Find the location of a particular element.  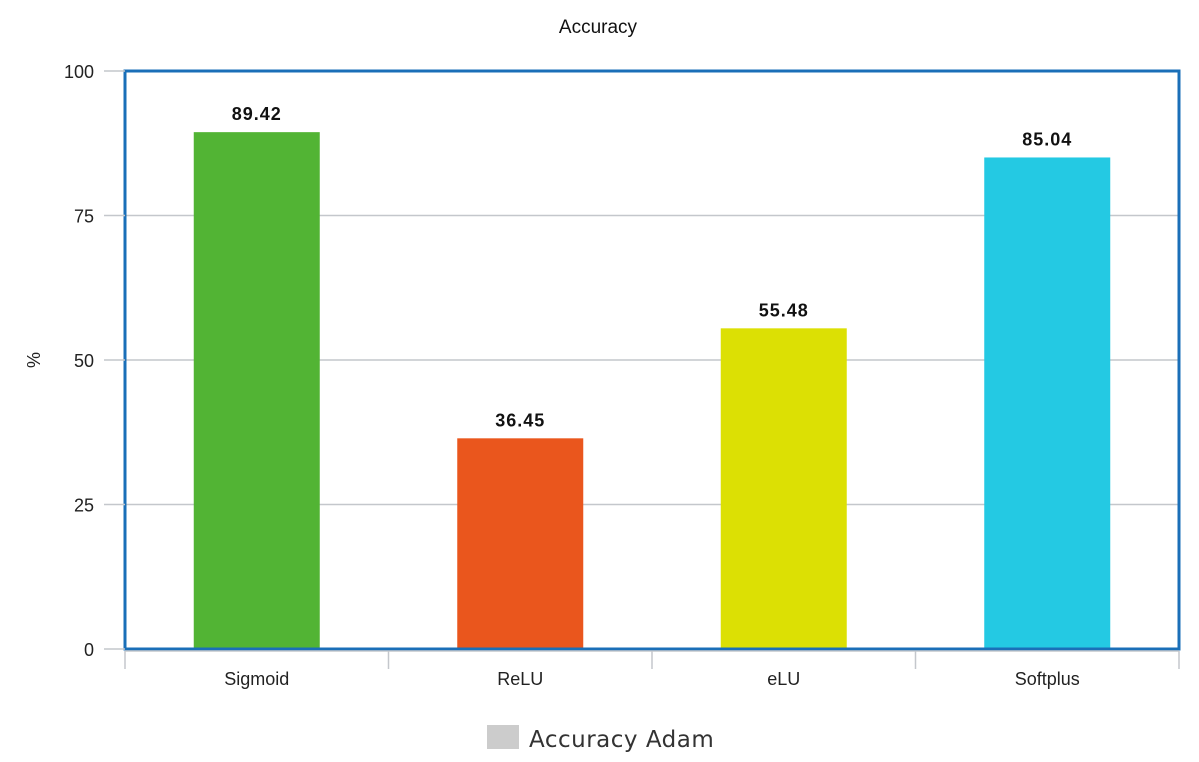

x-tick-label: Sigmoid is located at coordinates (256, 679).